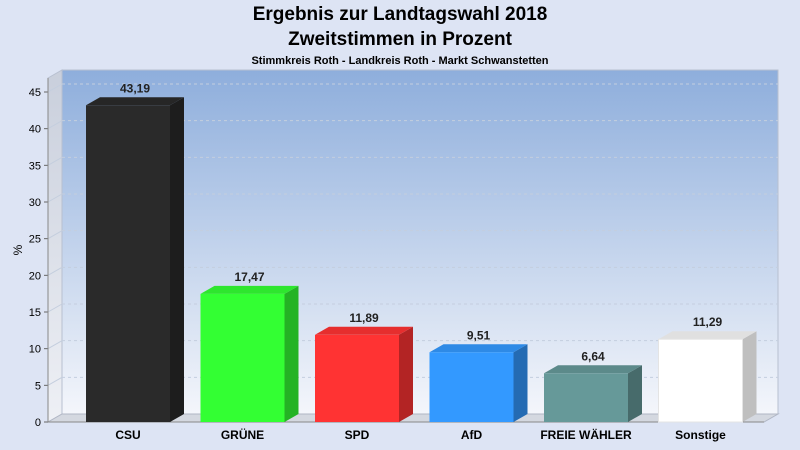  I want to click on y-axis-label: %, so click(18, 249).